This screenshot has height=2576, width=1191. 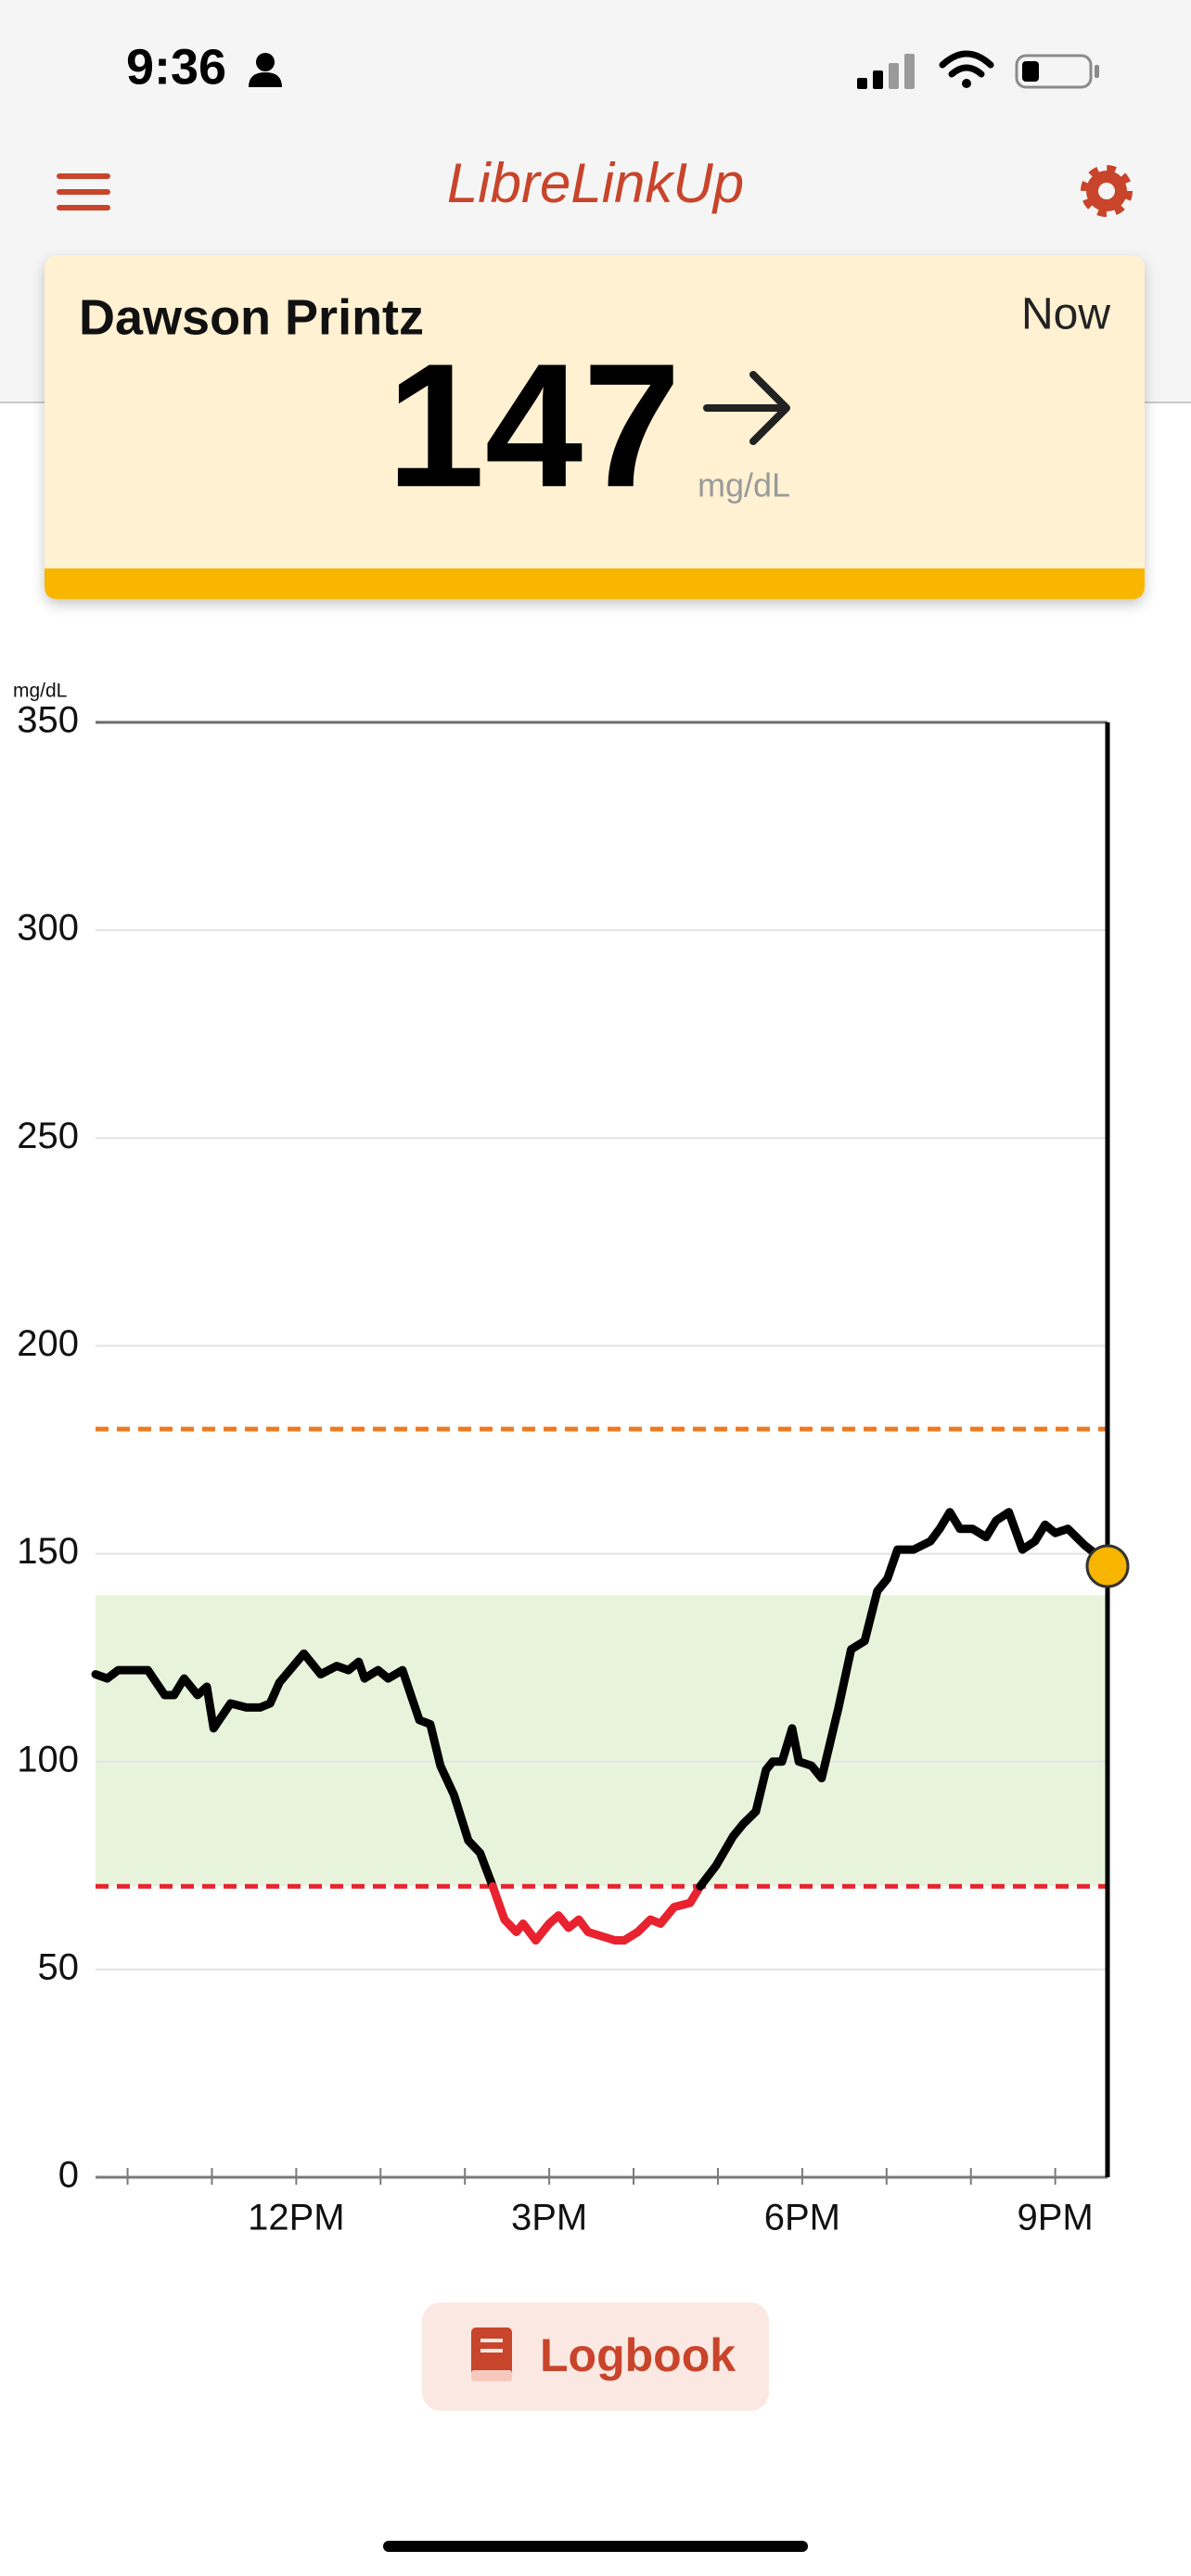 What do you see at coordinates (1065, 314) in the screenshot?
I see `reading-time: Now` at bounding box center [1065, 314].